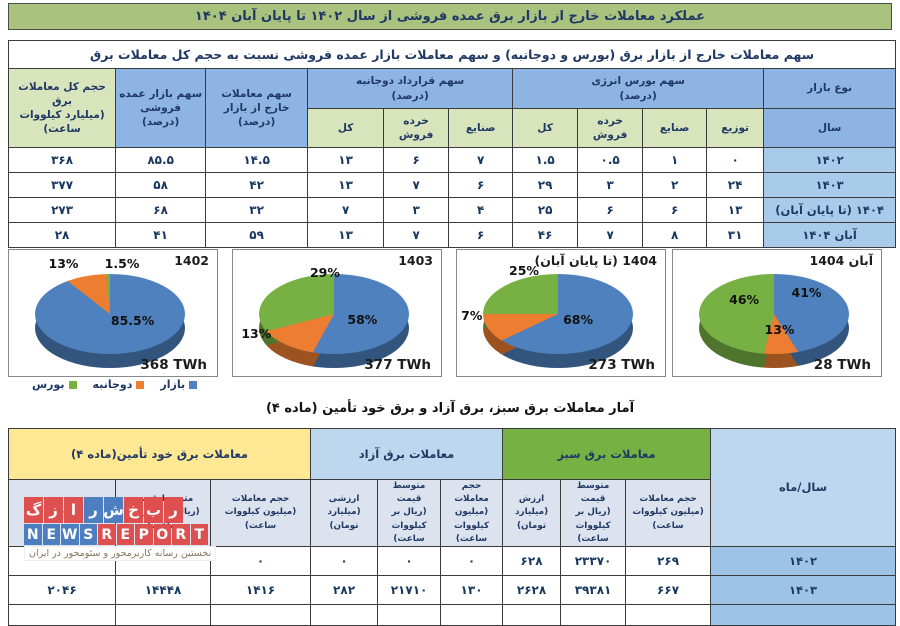  I want to click on subcol-0: حجم معاملات (میلیون کیلووات ساعت), so click(668, 513).